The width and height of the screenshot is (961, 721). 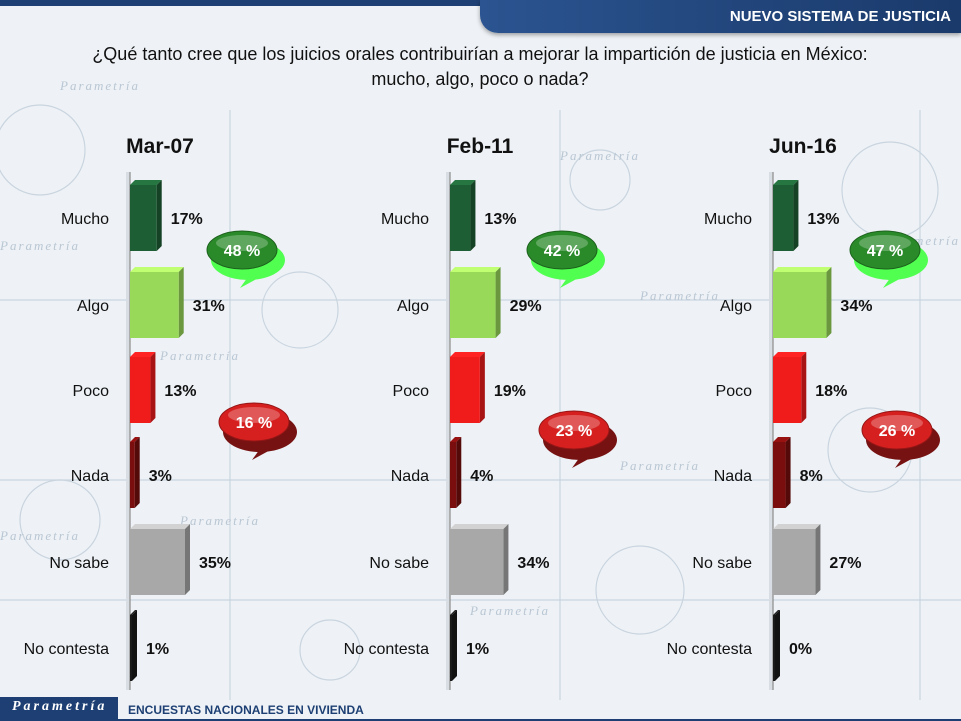 What do you see at coordinates (410, 476) in the screenshot?
I see `category-label: Nada` at bounding box center [410, 476].